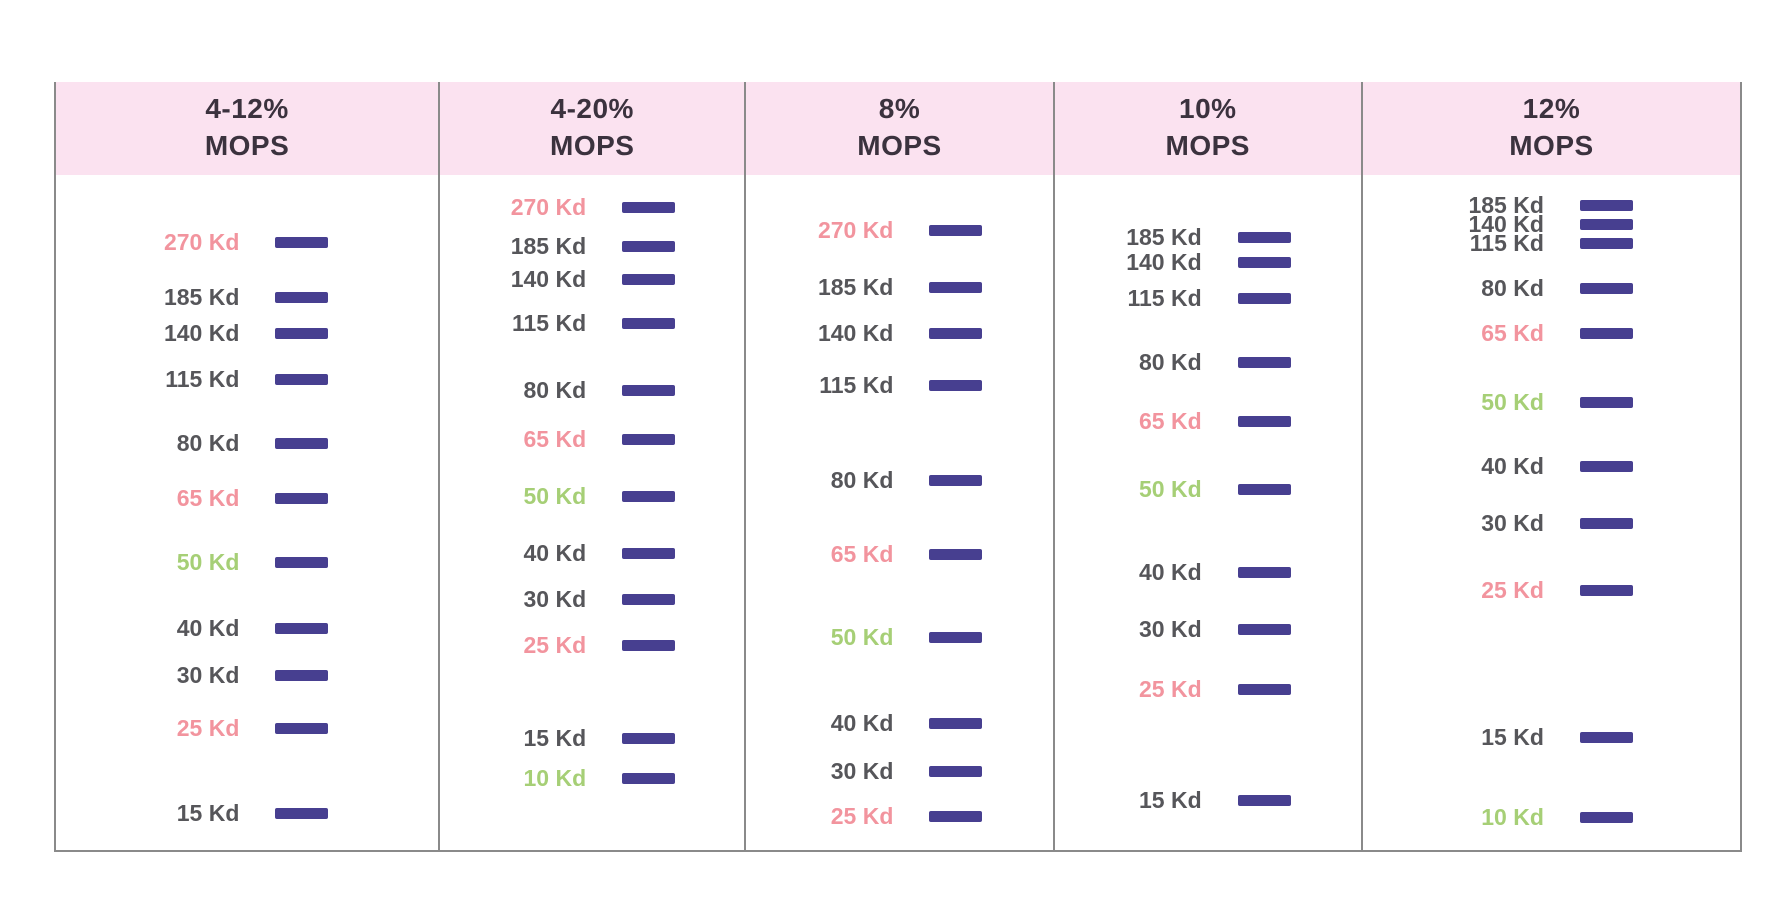 The height and width of the screenshot is (903, 1788). Describe the element at coordinates (1551, 128) in the screenshot. I see `lane-header: 12% MOPS` at that location.